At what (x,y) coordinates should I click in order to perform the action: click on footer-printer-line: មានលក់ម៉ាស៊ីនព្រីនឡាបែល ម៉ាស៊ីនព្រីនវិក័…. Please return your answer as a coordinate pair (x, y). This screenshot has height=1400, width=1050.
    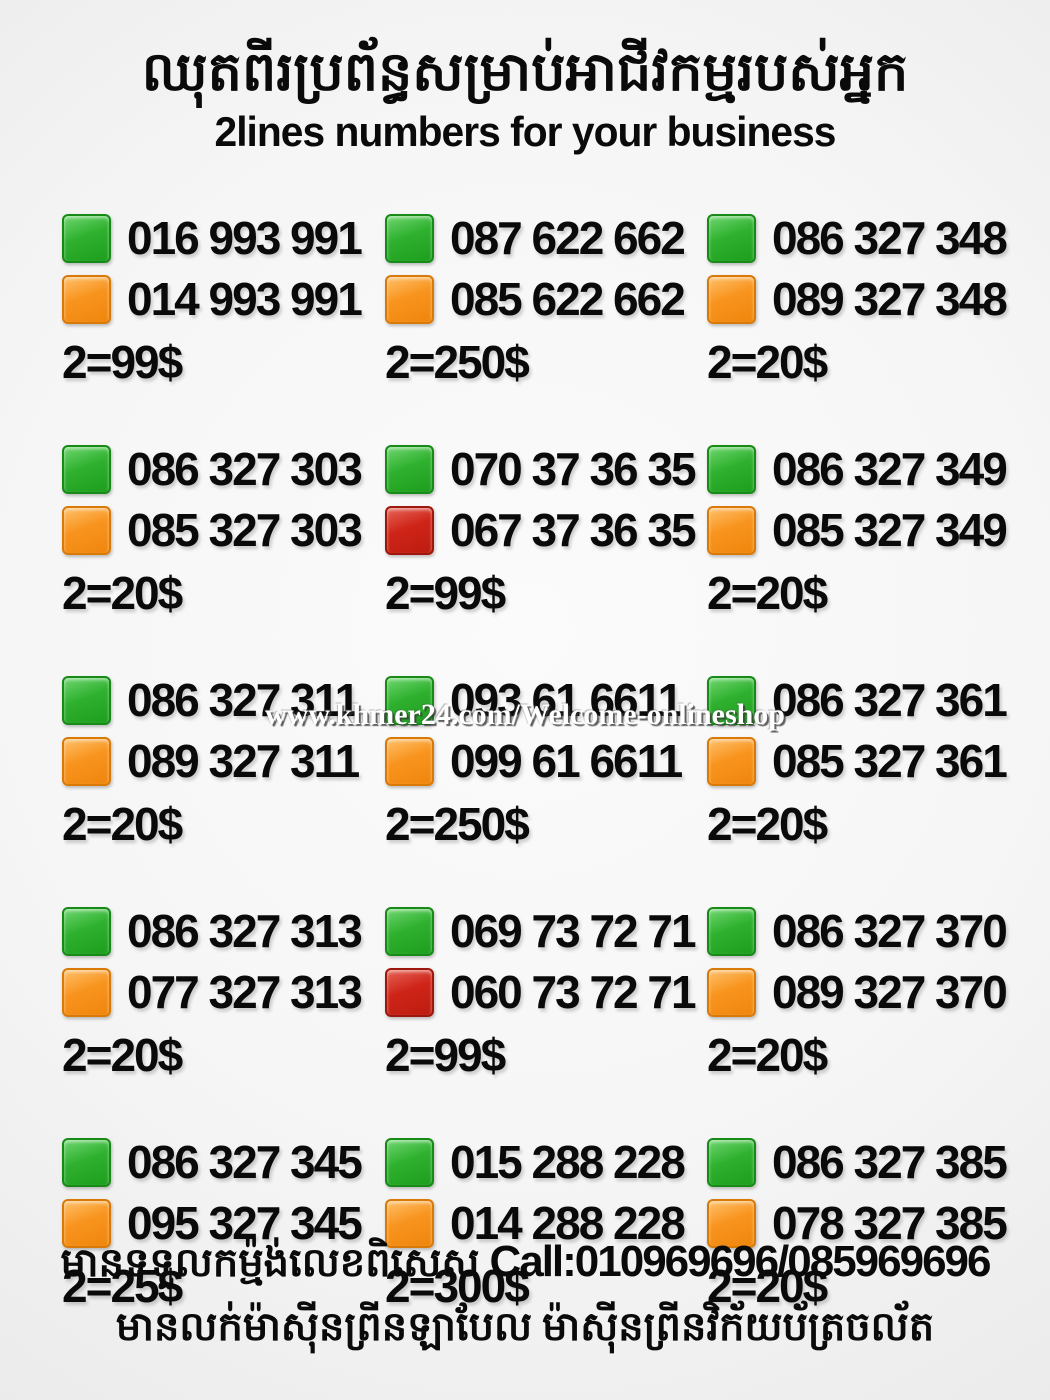
    Looking at the image, I should click on (525, 1326).